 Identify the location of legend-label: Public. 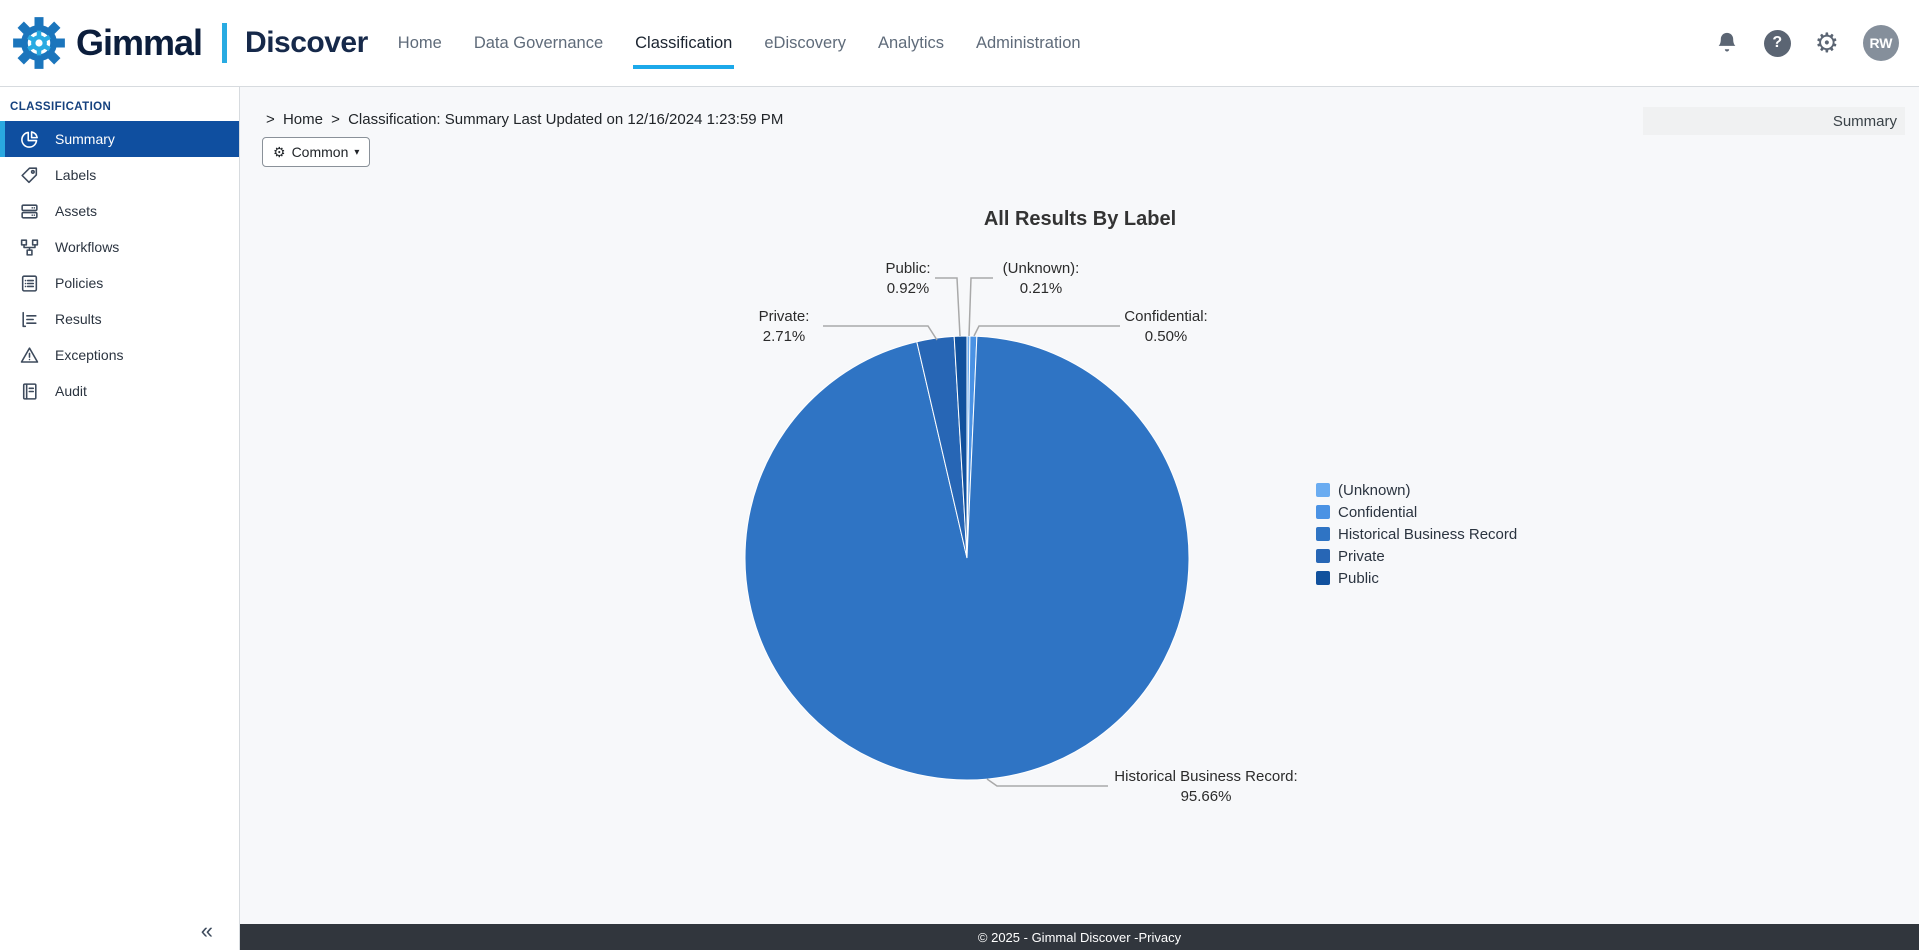
(1358, 578).